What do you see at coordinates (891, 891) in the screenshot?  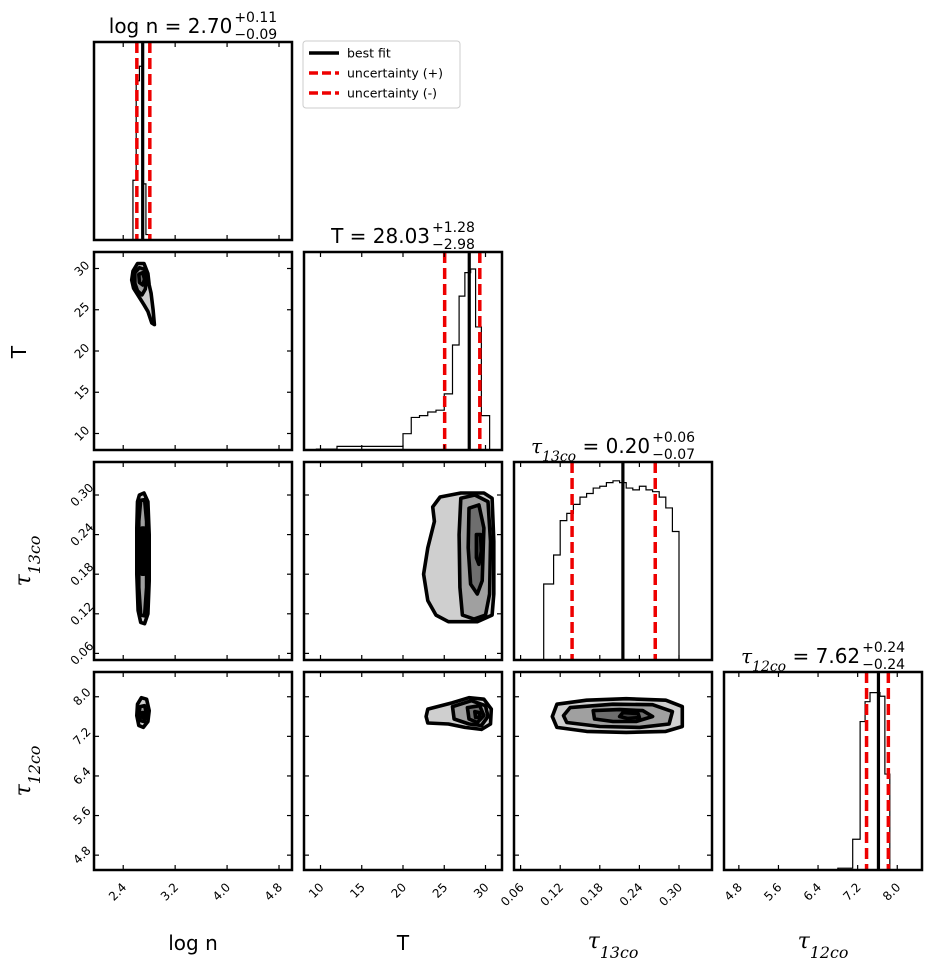 I see `x-tick-label: 8.0` at bounding box center [891, 891].